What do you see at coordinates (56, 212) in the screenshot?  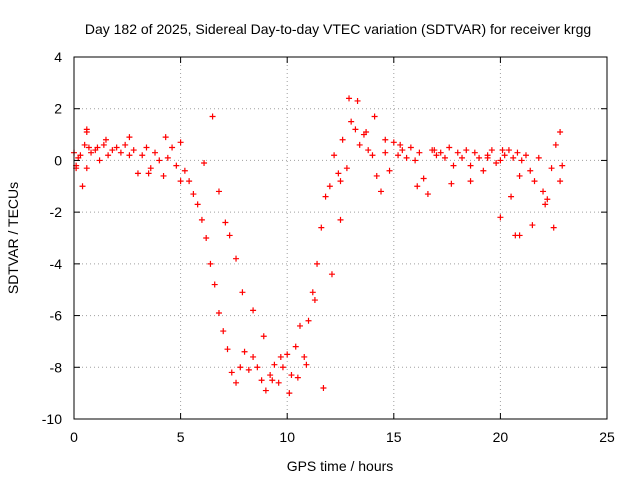 I see `y-tick-label: -2` at bounding box center [56, 212].